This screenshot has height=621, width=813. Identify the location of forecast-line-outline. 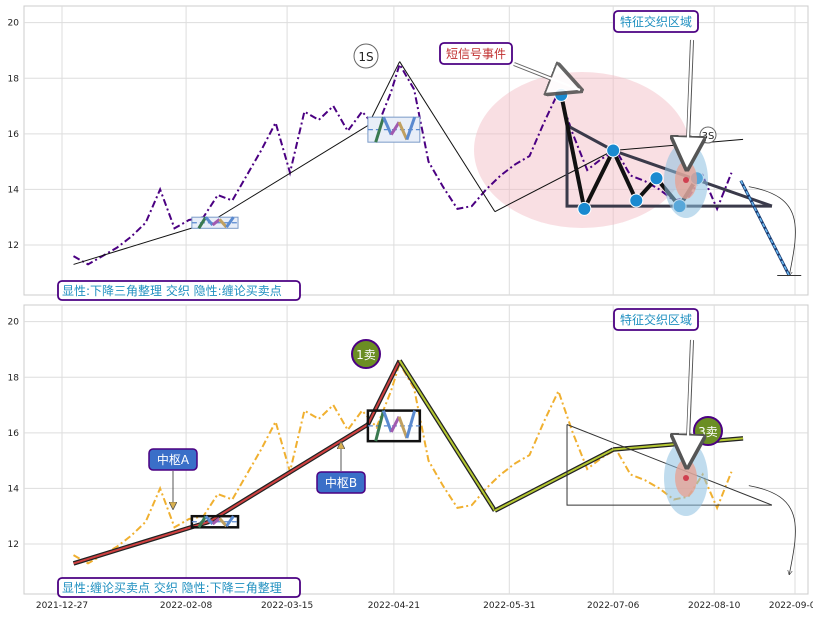
(765, 228).